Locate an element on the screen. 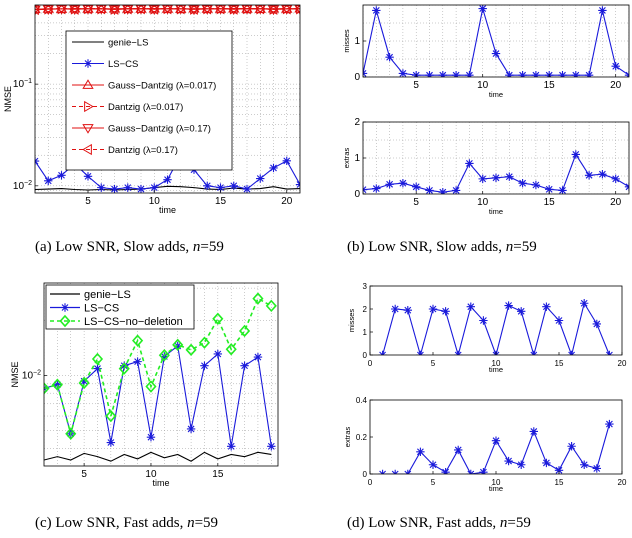 Image resolution: width=632 pixels, height=538 pixels. y-tick-label: 1 is located at coordinates (357, 41).